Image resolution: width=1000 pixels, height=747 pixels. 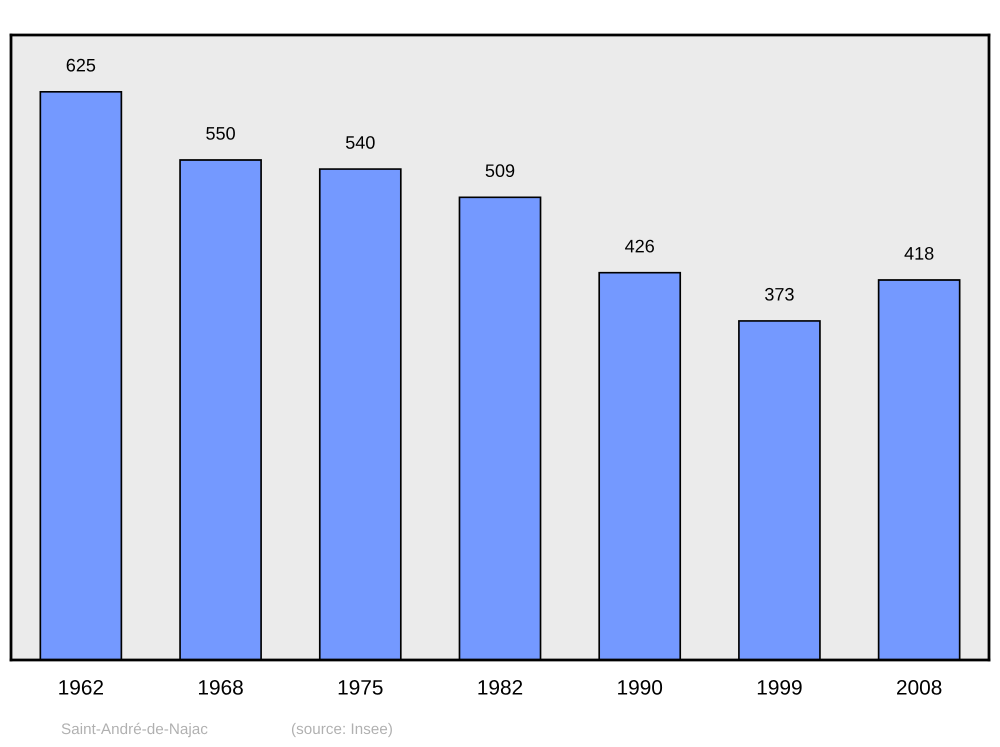 I want to click on data-label: 509, so click(x=500, y=171).